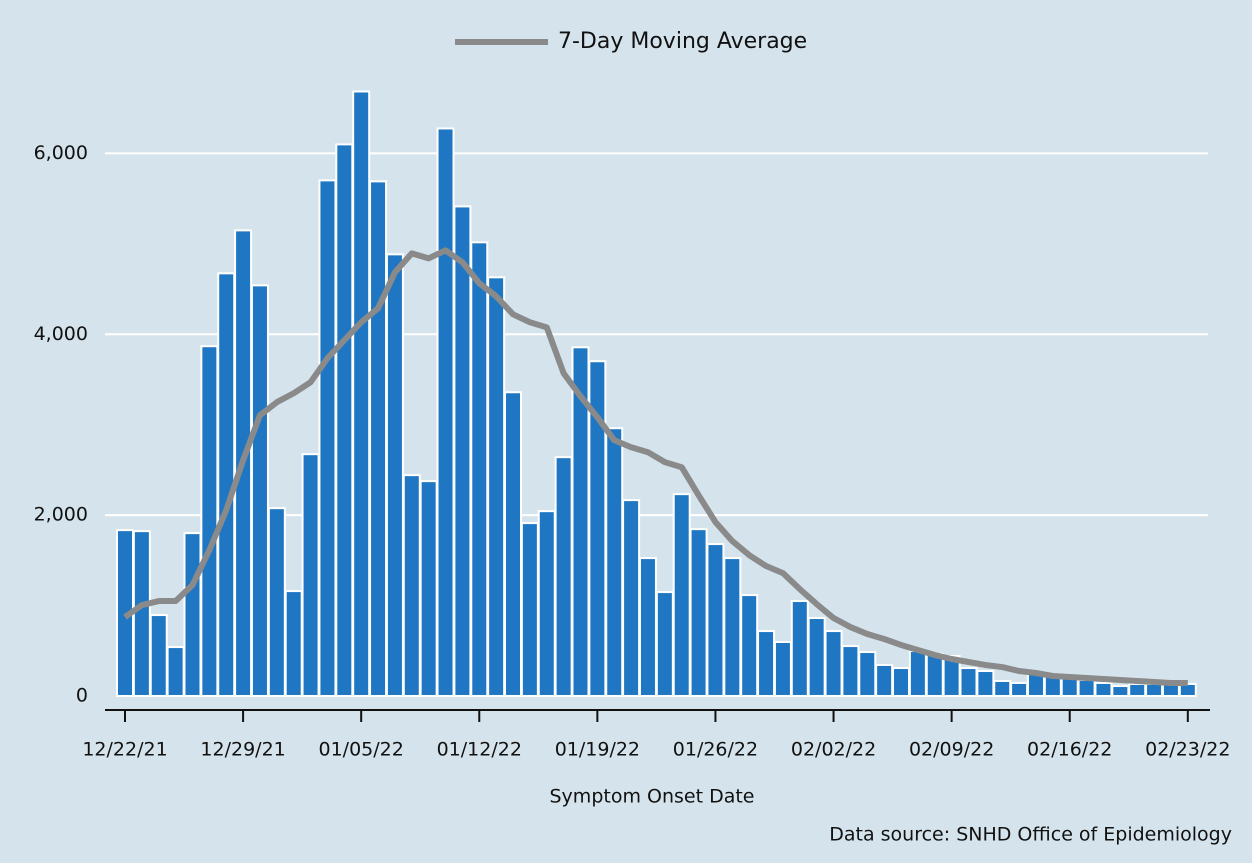 This screenshot has width=1252, height=863. I want to click on y-tick-label: 0, so click(82, 695).